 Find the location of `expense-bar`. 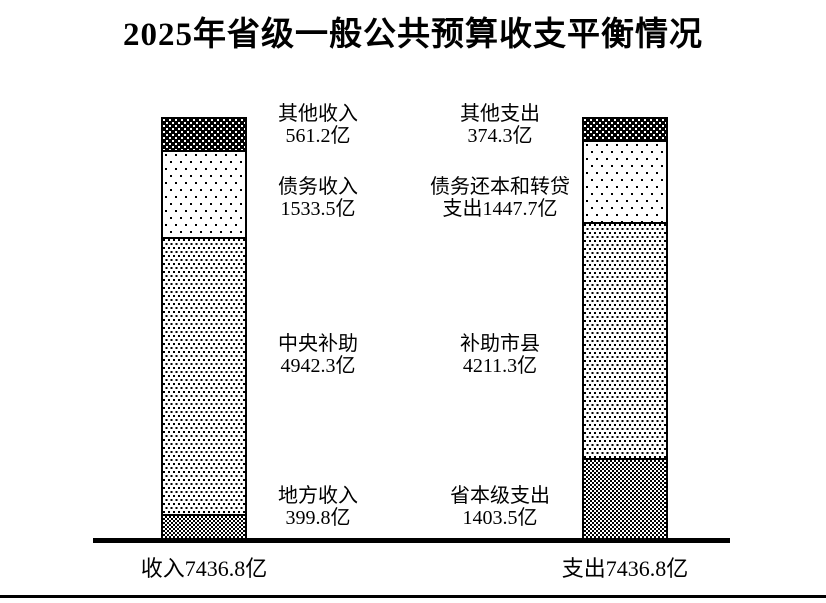

expense-bar is located at coordinates (625, 328).